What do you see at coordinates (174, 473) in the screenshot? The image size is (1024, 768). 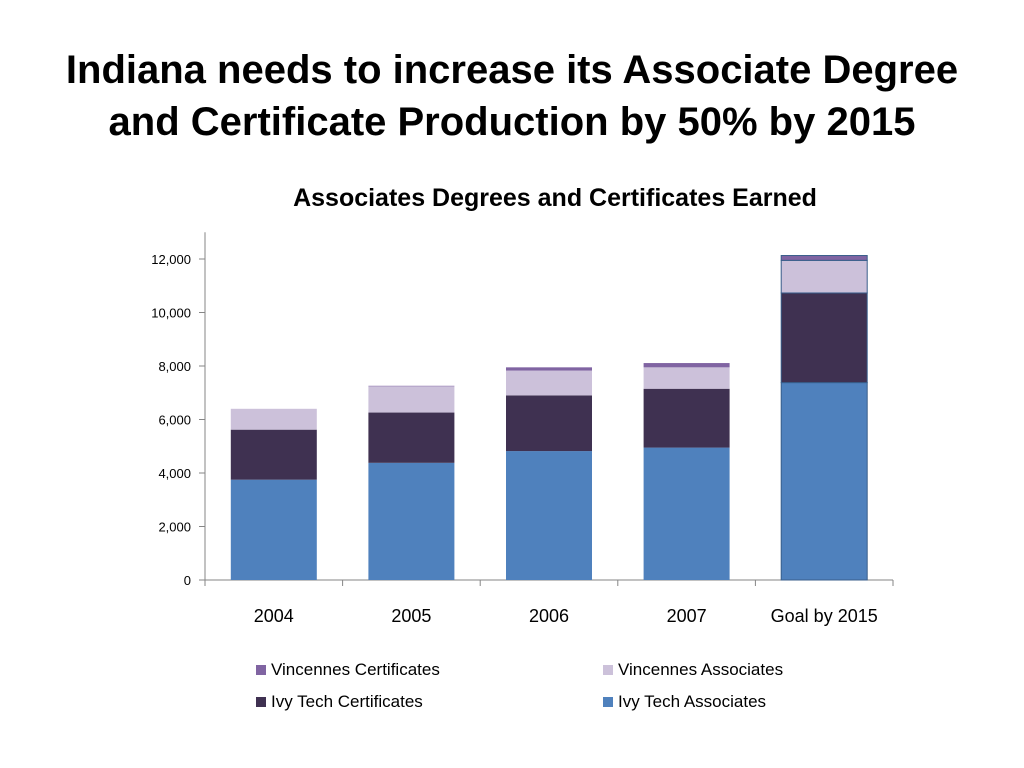 I see `y-tick-label: 4,000` at bounding box center [174, 473].